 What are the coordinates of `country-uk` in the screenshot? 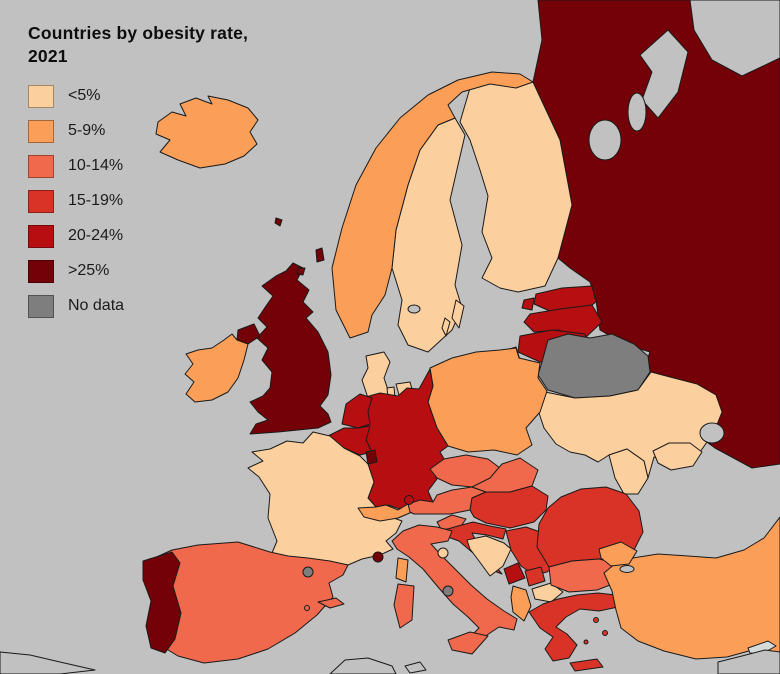 It's located at (290, 348).